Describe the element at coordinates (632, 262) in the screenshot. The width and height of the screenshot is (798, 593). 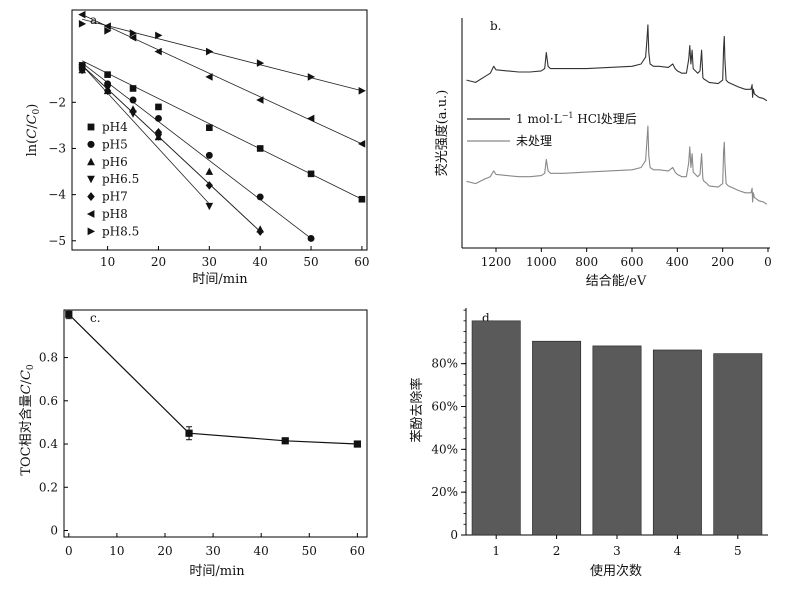
I see `x-tick-label: 600` at that location.